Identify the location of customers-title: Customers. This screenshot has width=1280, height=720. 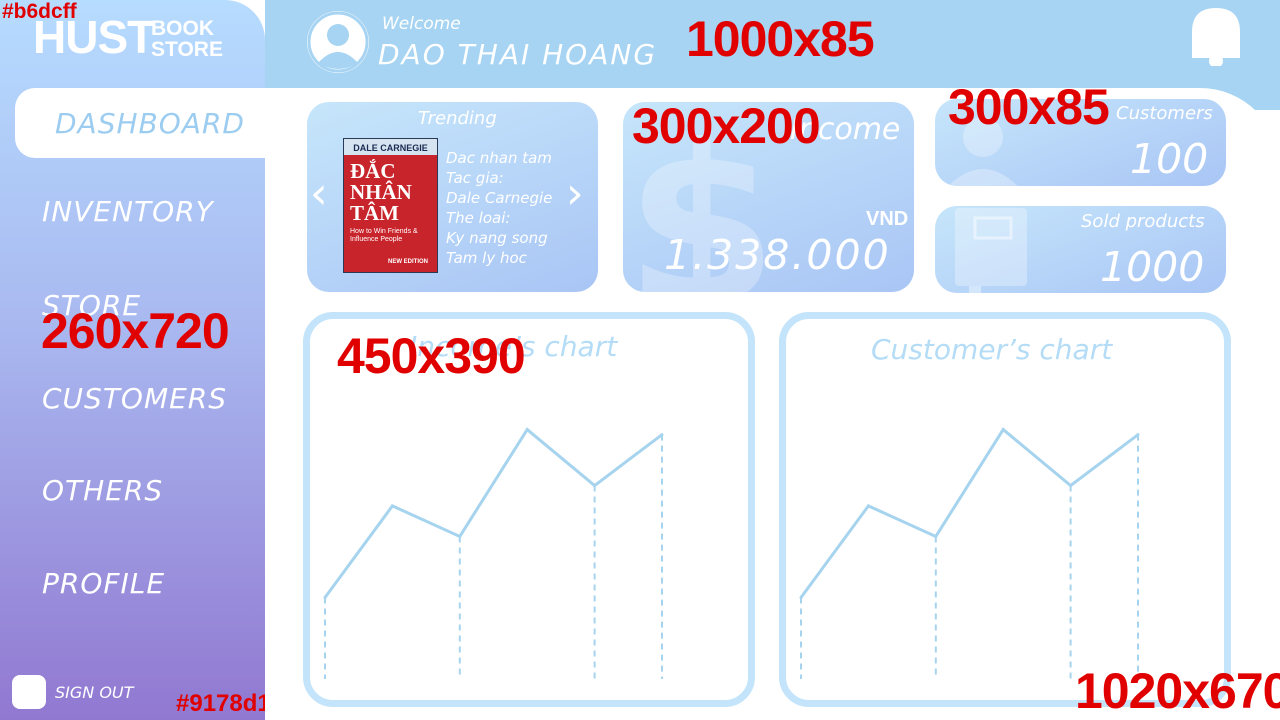
(1164, 113).